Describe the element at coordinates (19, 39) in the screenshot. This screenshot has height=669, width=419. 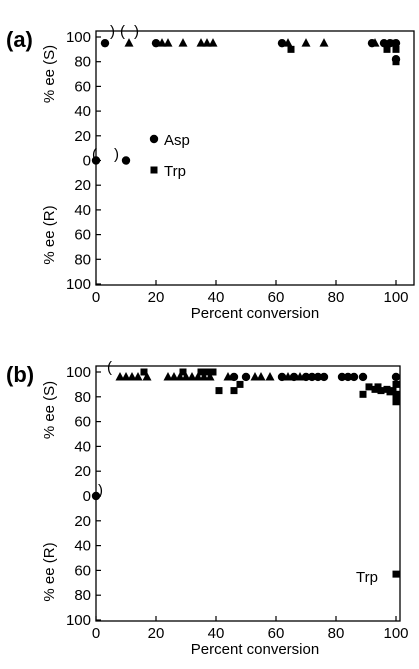
I see `panel-label: (a)` at that location.